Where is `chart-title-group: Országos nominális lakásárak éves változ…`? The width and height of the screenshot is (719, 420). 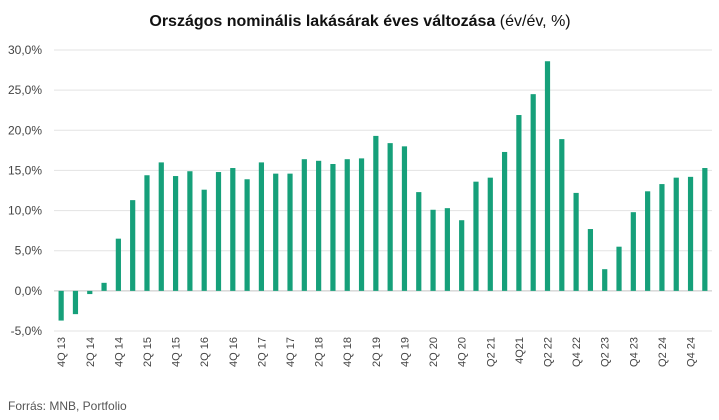 chart-title-group: Országos nominális lakásárak éves változ… is located at coordinates (359, 21).